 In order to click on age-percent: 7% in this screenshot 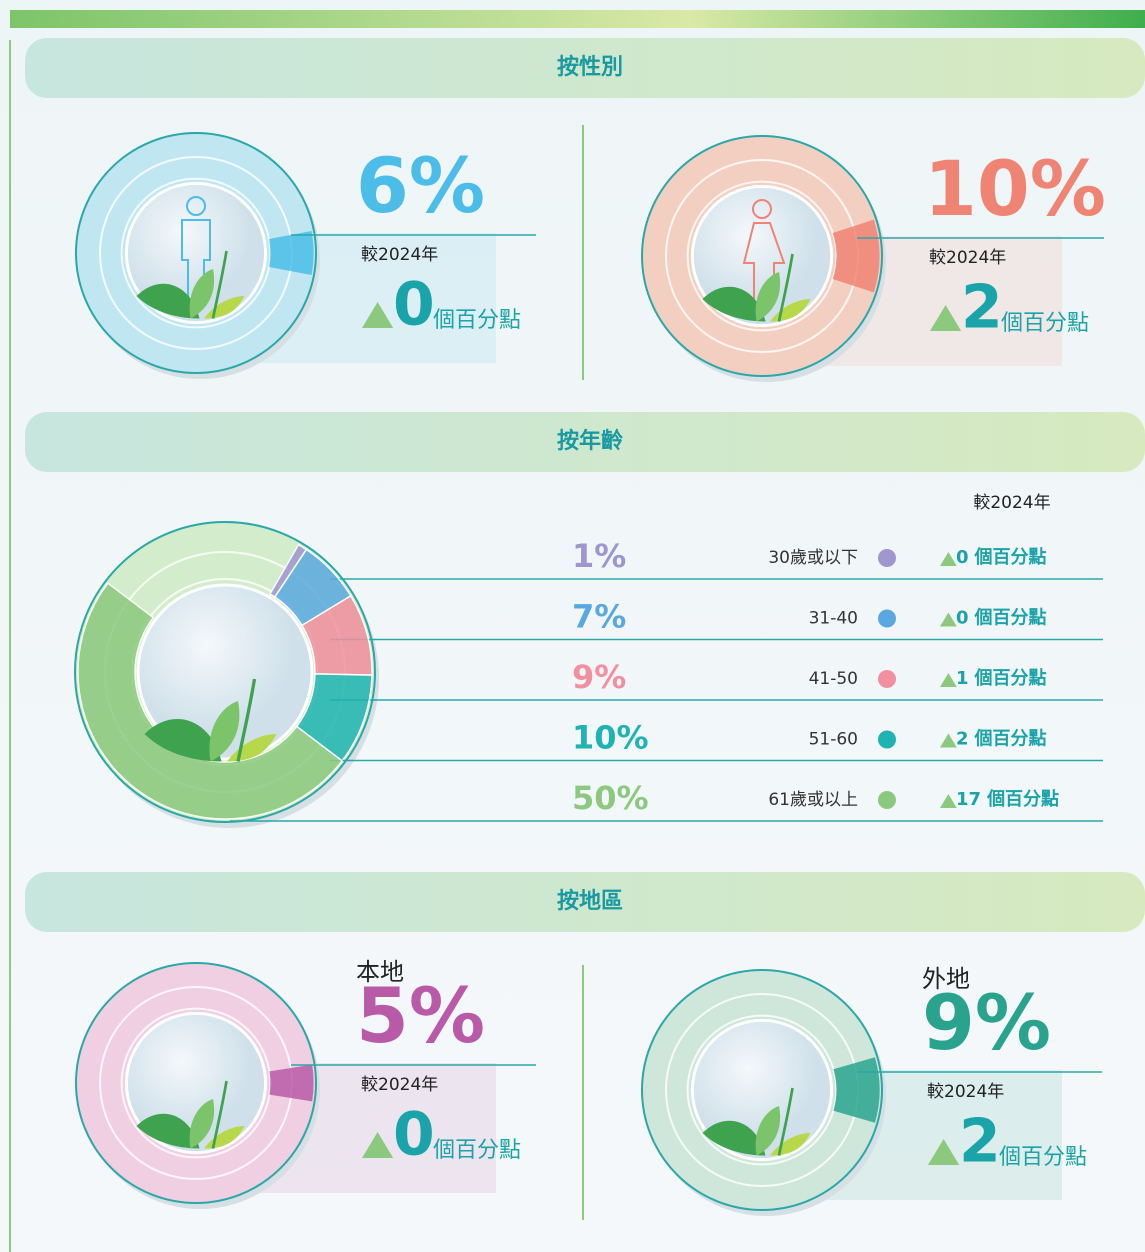, I will do `click(599, 617)`.